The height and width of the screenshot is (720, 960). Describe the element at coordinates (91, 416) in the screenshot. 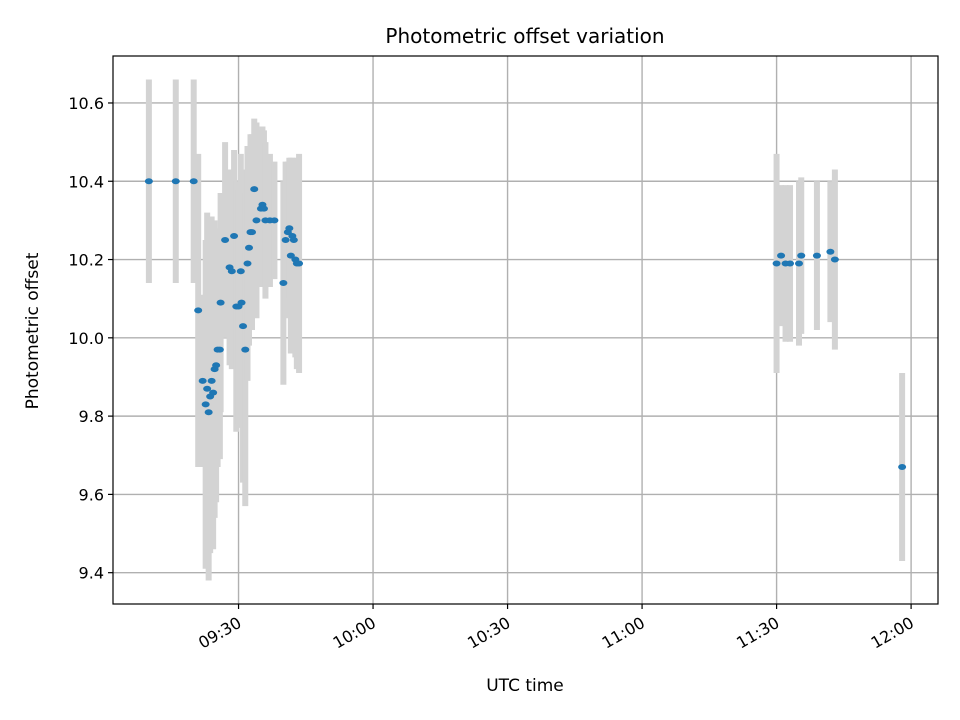

I see `y-tick-label: 9.8` at that location.